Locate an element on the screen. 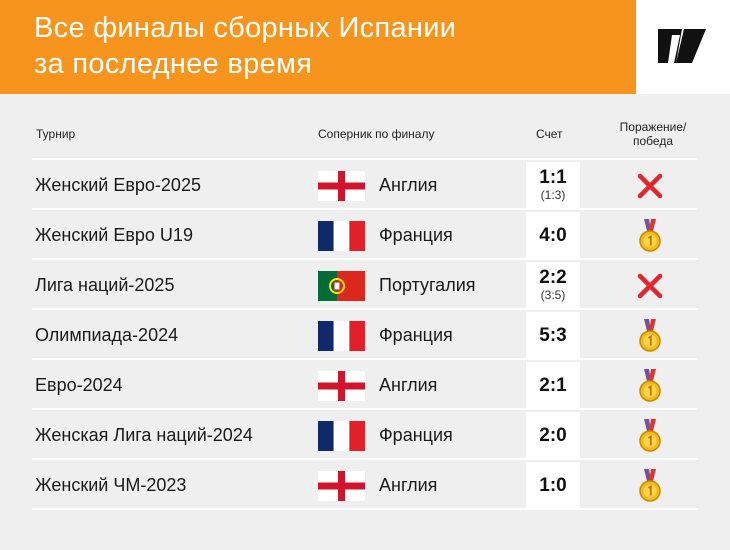 The height and width of the screenshot is (550, 730). table-row: Женская Лига наций-2024 Франция 2:0 is located at coordinates (365, 436).